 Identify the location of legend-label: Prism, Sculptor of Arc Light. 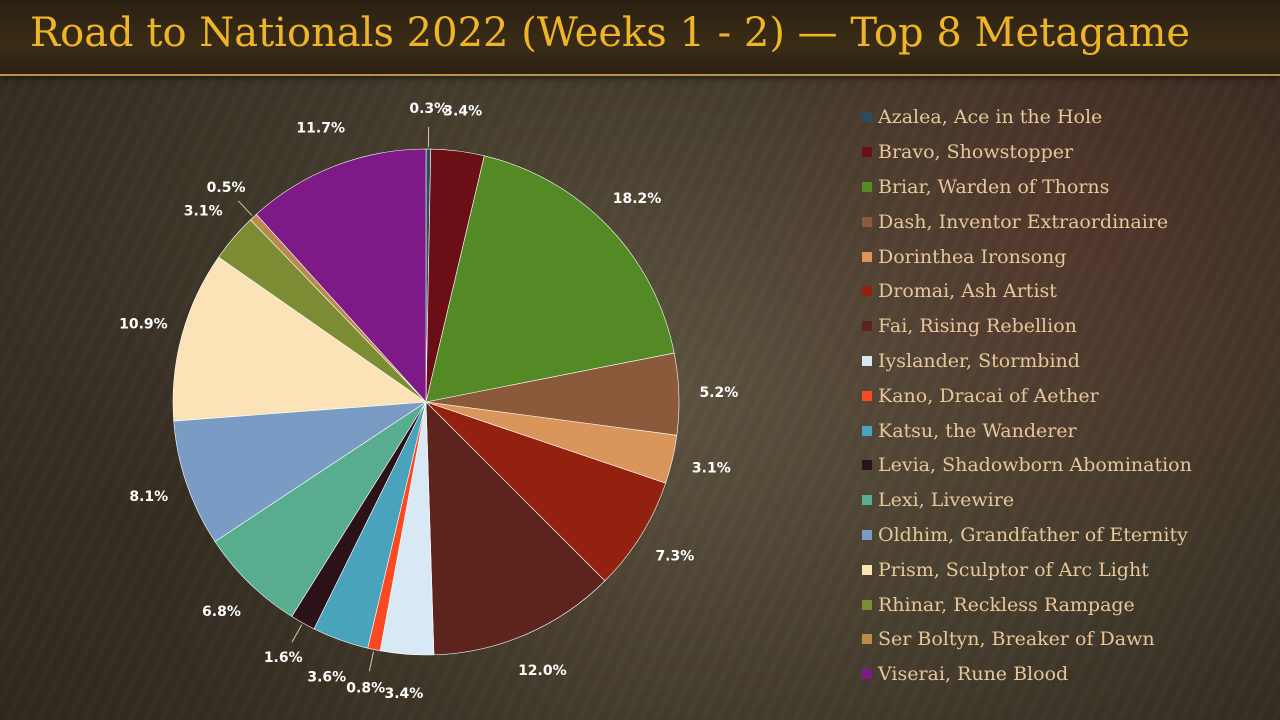
(1013, 569).